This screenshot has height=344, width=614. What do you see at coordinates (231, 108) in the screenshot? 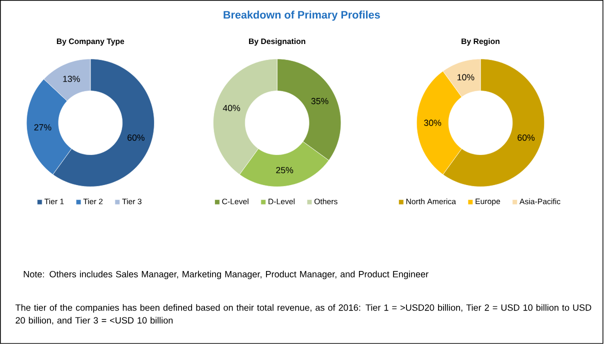
I see `data-label: 40%` at bounding box center [231, 108].